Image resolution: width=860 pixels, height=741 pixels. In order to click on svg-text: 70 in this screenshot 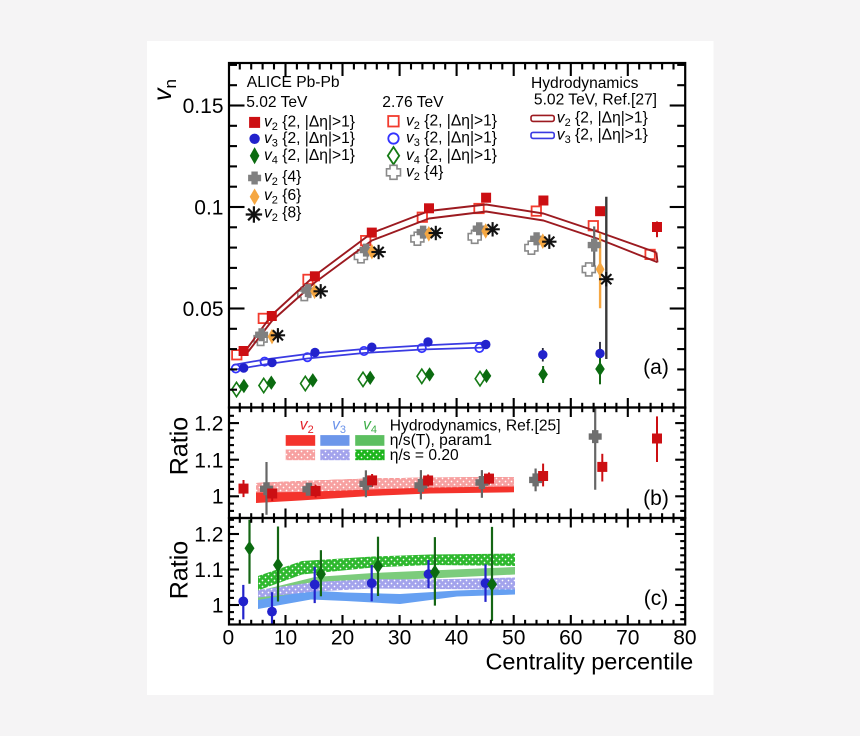, I will do `click(627, 638)`.